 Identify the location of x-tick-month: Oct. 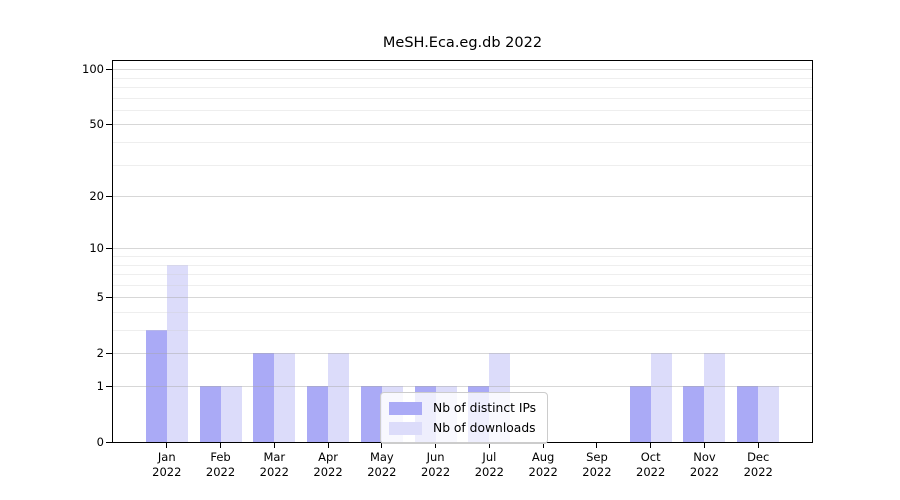
(650, 457).